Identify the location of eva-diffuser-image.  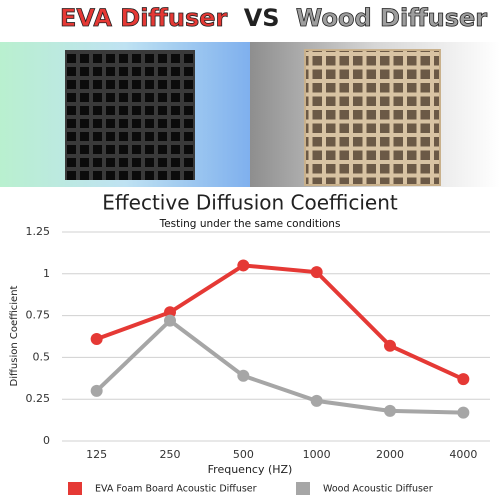
(130, 115).